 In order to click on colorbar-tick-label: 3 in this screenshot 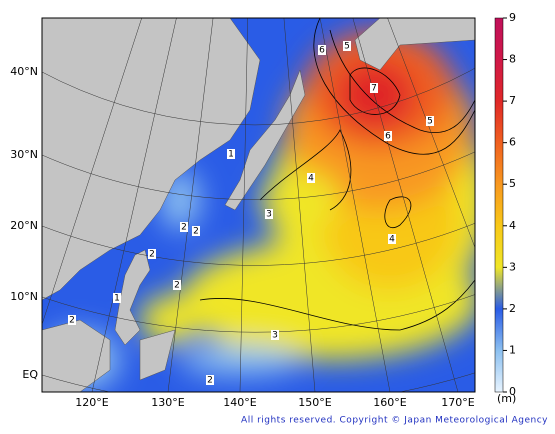, I will do `click(512, 266)`.